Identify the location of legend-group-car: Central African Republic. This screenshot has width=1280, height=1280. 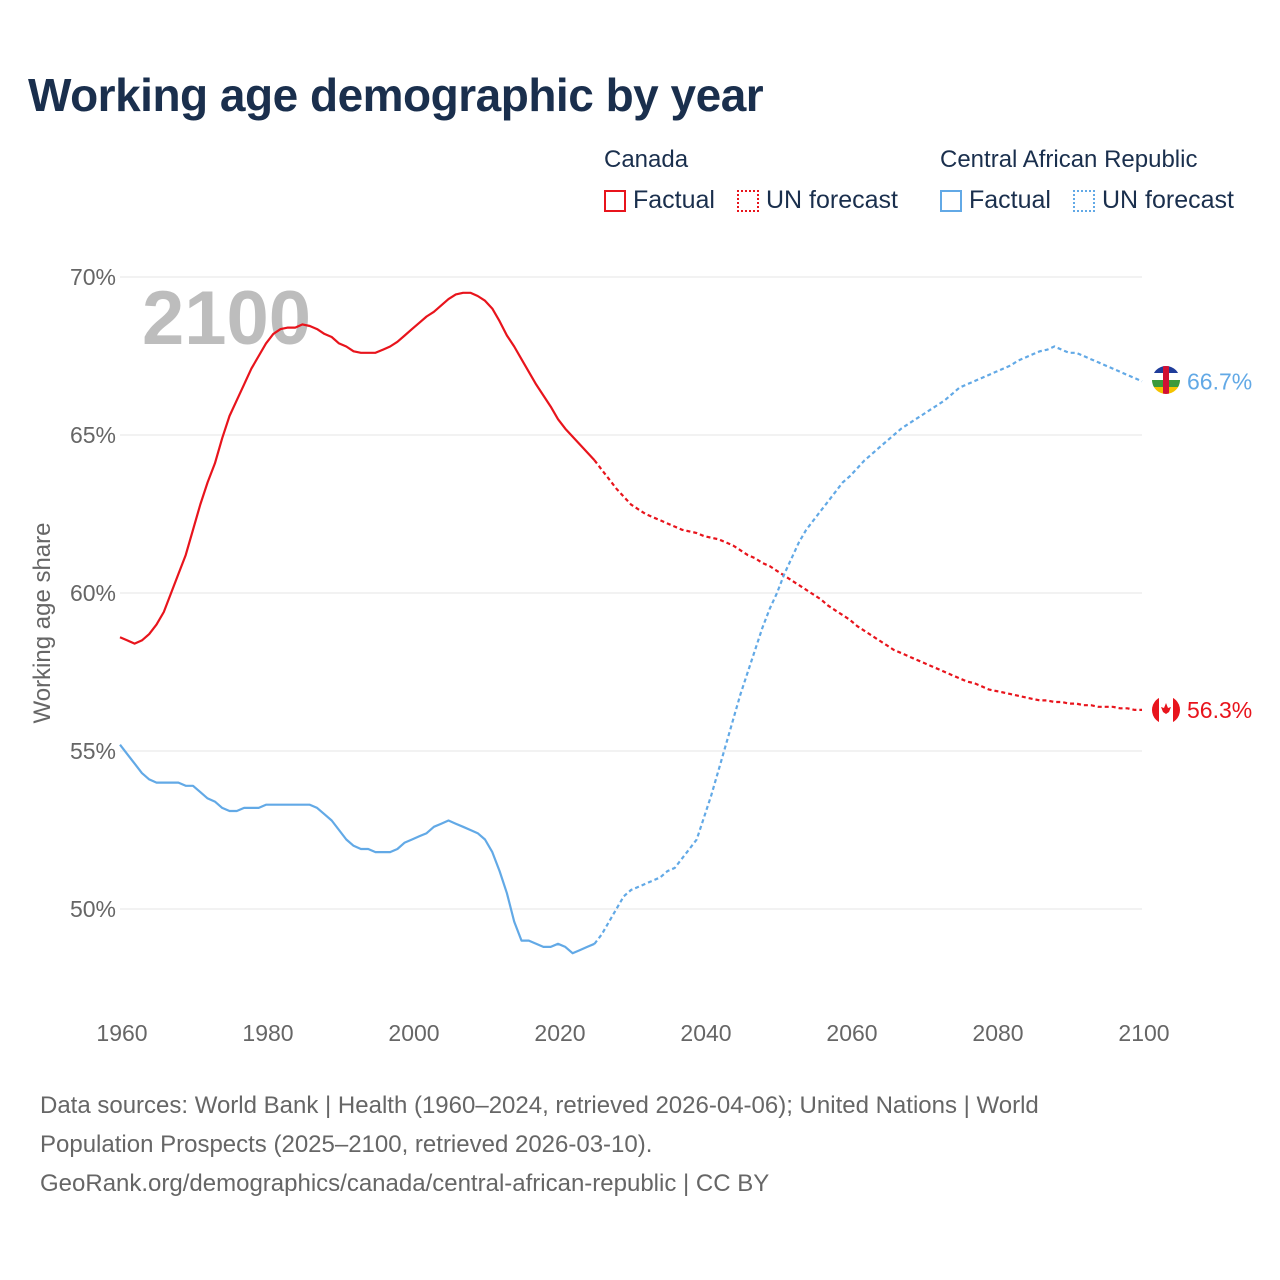
(1069, 159).